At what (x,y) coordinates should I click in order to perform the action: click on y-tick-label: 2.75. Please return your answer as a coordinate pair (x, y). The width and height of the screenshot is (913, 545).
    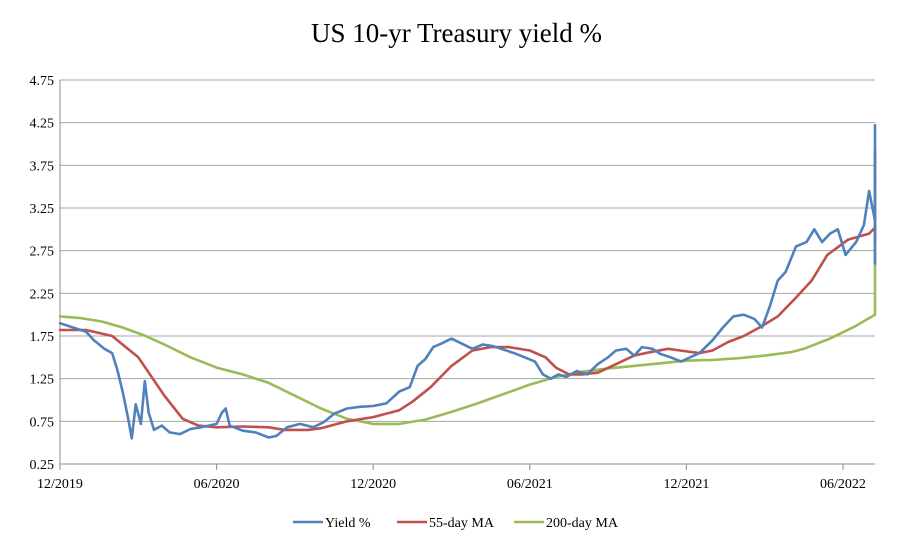
    Looking at the image, I should click on (42, 252).